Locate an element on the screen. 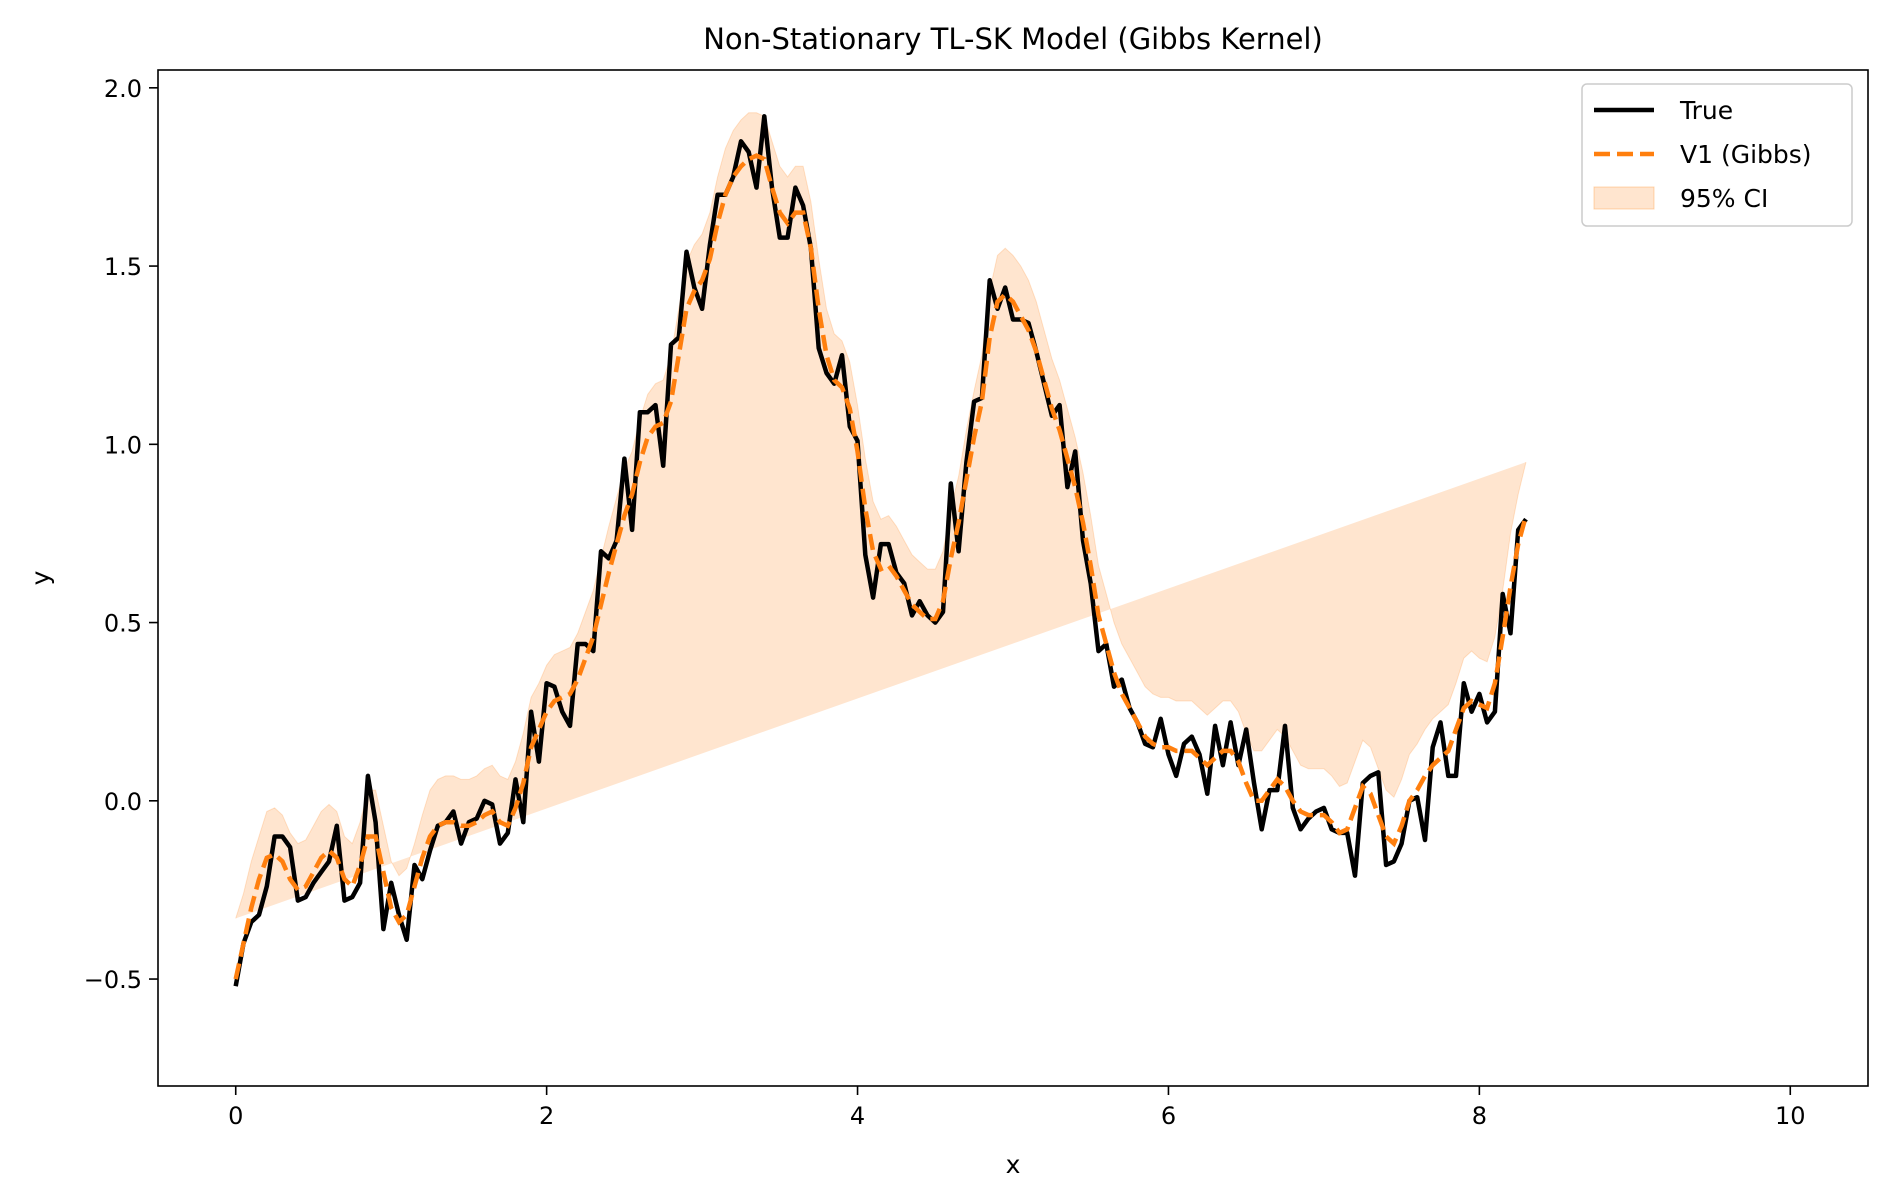  x-tick-label: 0 is located at coordinates (235, 1116).